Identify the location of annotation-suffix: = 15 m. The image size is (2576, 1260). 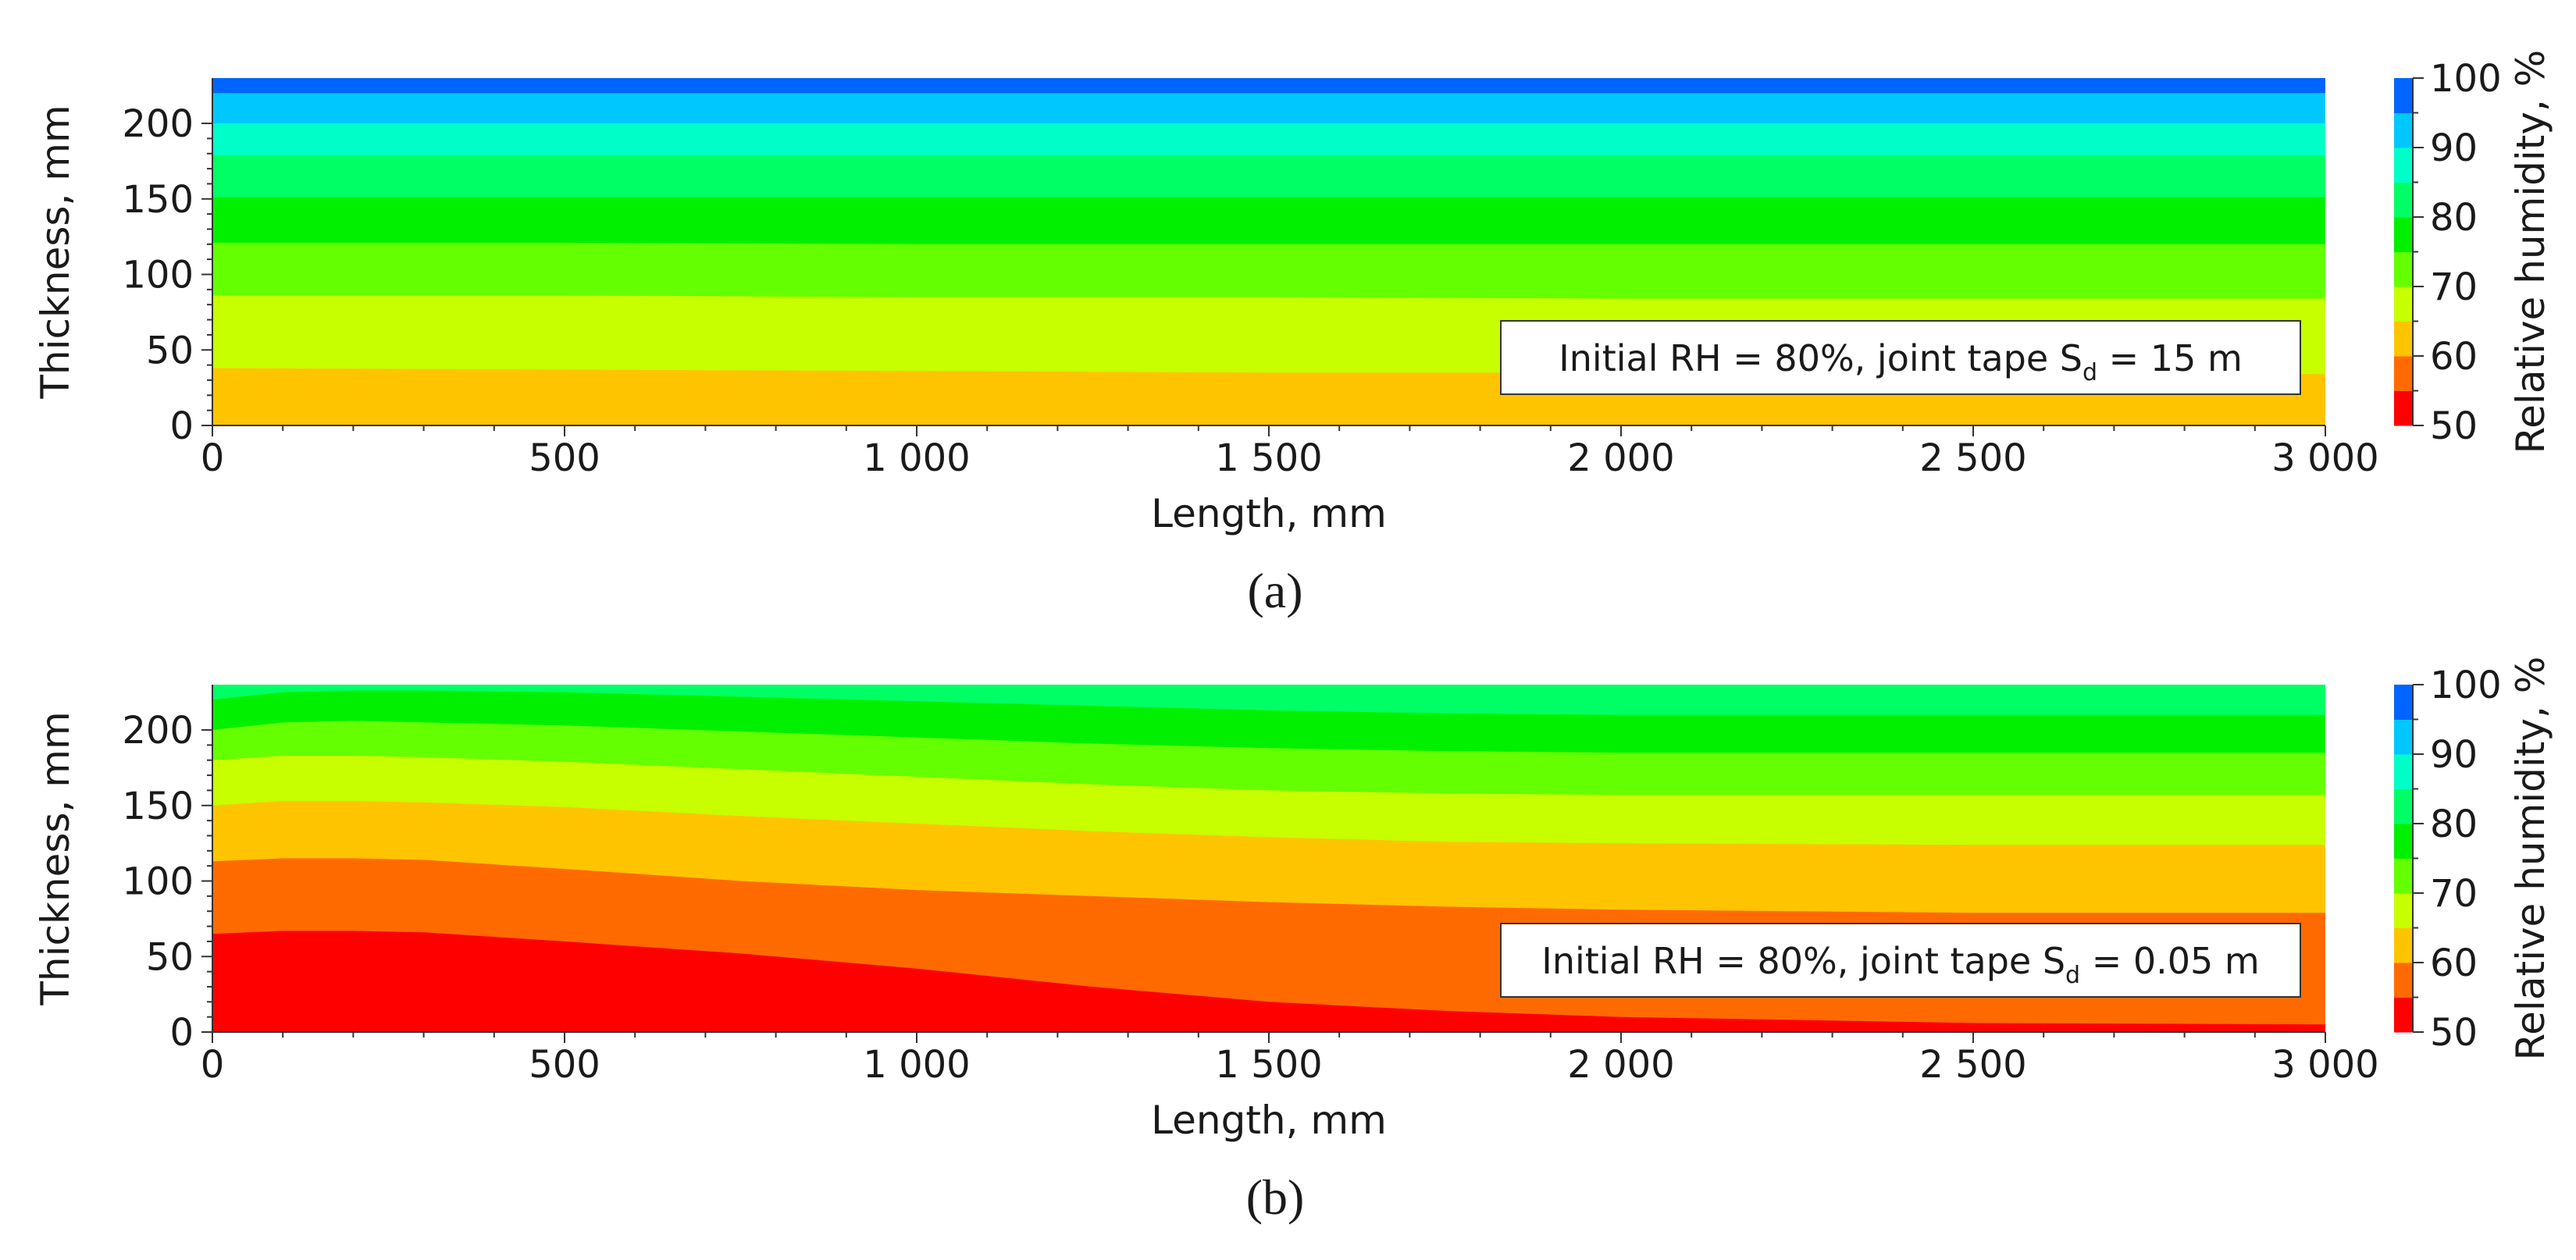
(2170, 358).